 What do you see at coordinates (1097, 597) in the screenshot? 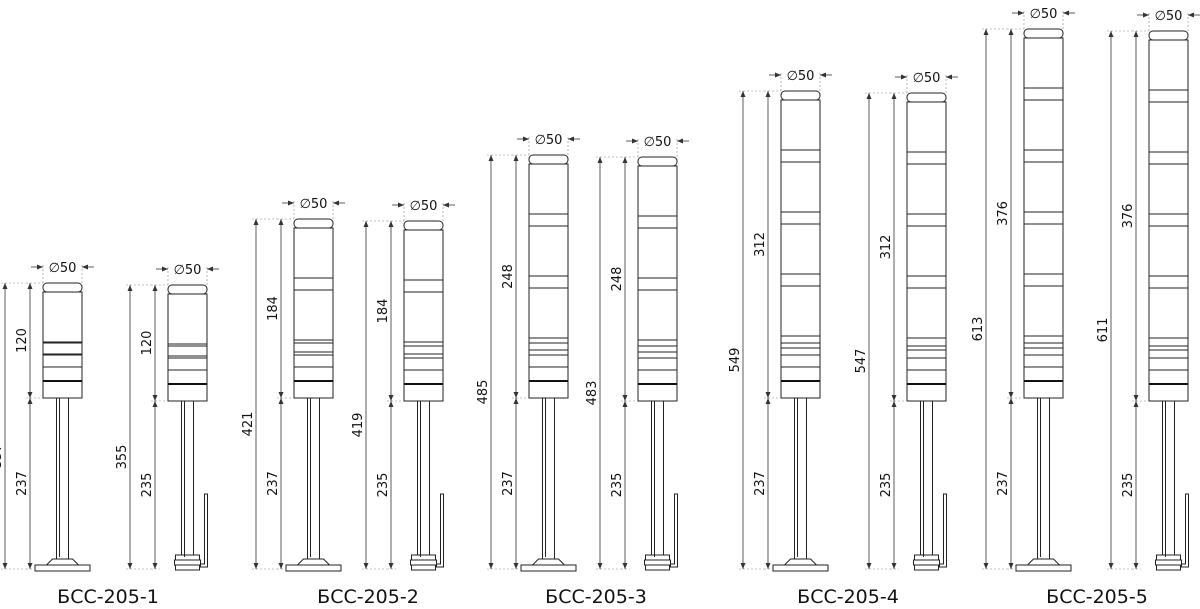
I see `model-label: БСС-205-5` at bounding box center [1097, 597].